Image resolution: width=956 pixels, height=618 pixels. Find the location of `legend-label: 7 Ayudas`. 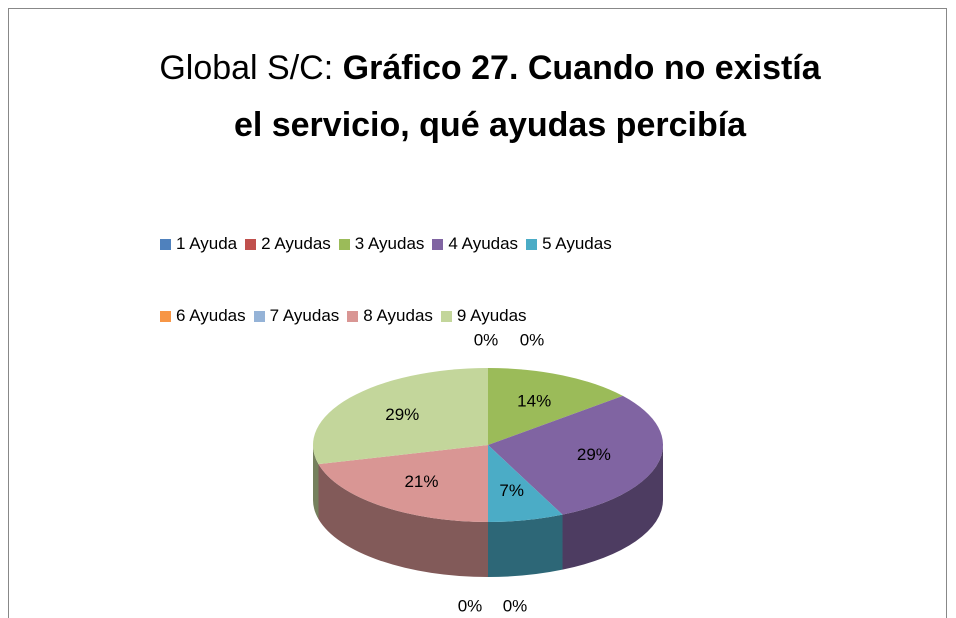

legend-label: 7 Ayudas is located at coordinates (304, 315).